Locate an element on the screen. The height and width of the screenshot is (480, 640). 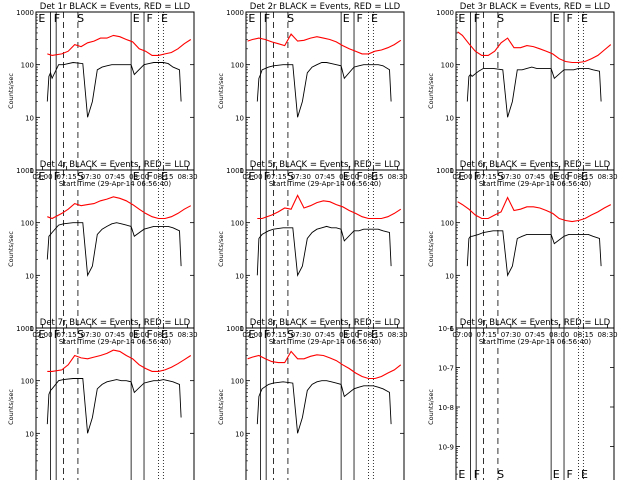
x-tick-label: 07:00 is located at coordinates (42, 177).